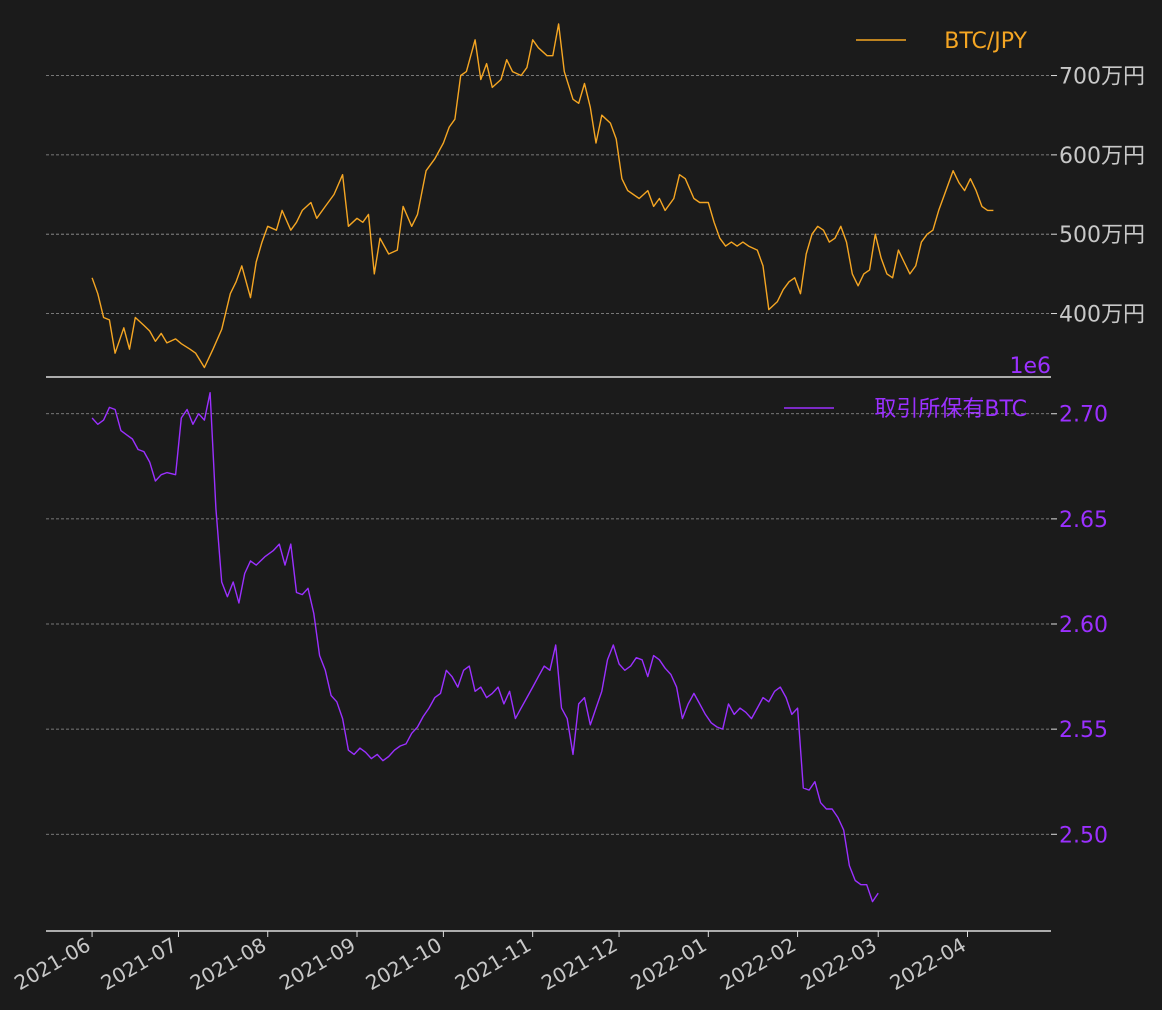 Image resolution: width=1162 pixels, height=1010 pixels. Describe the element at coordinates (928, 964) in the screenshot. I see `x-tick-label: 2022-04` at that location.